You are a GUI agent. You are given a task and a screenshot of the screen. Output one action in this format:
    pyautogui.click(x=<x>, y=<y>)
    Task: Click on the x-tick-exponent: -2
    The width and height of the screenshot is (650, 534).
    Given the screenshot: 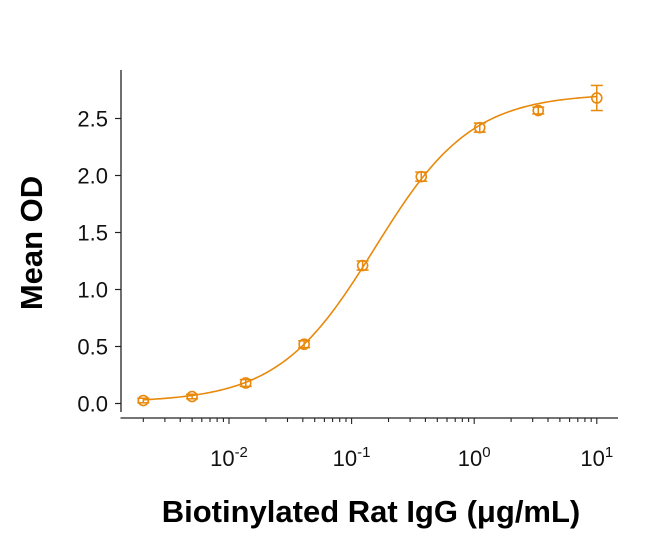 What is the action you would take?
    pyautogui.click(x=241, y=452)
    